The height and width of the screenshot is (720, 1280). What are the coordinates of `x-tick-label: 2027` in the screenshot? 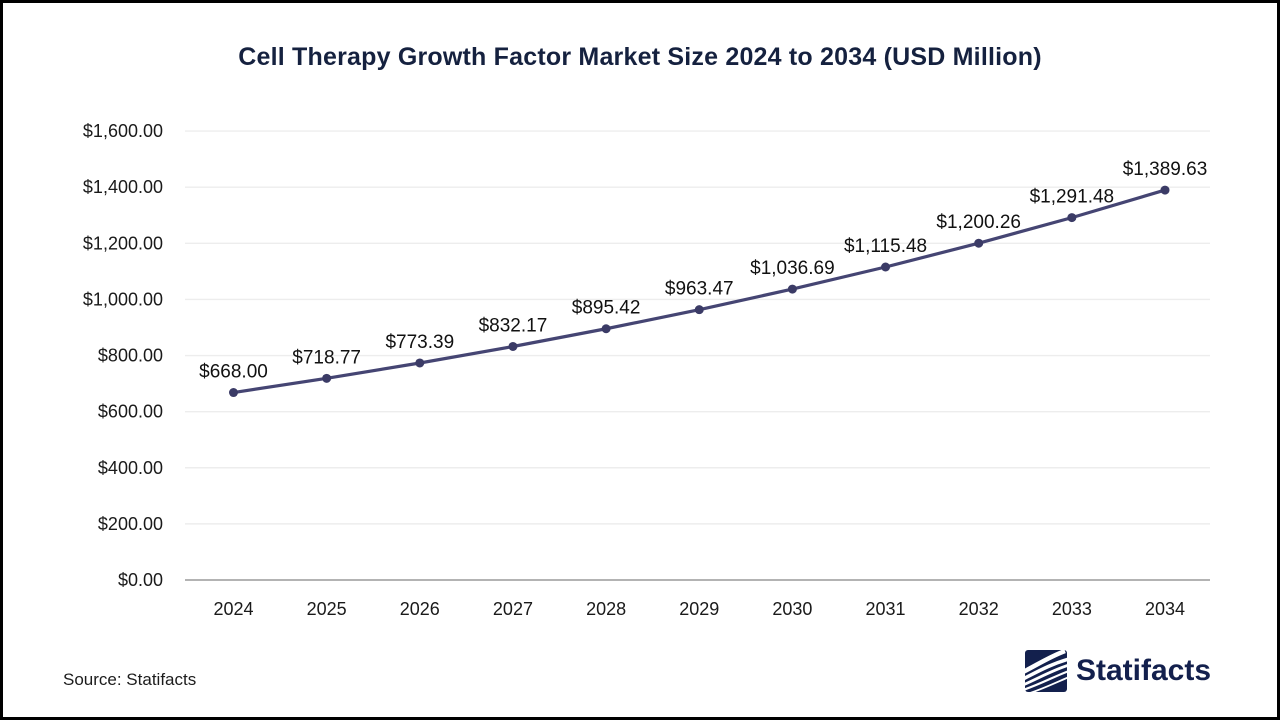 It's located at (513, 609).